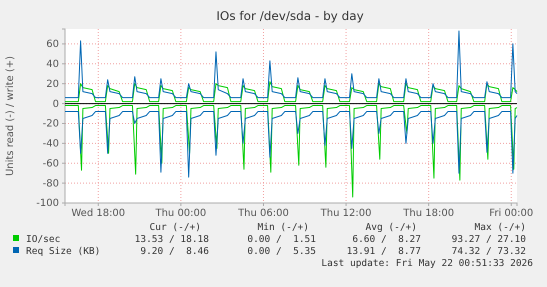  Describe the element at coordinates (281, 239) in the screenshot. I see `text: 0.00 / 1.51` at that location.